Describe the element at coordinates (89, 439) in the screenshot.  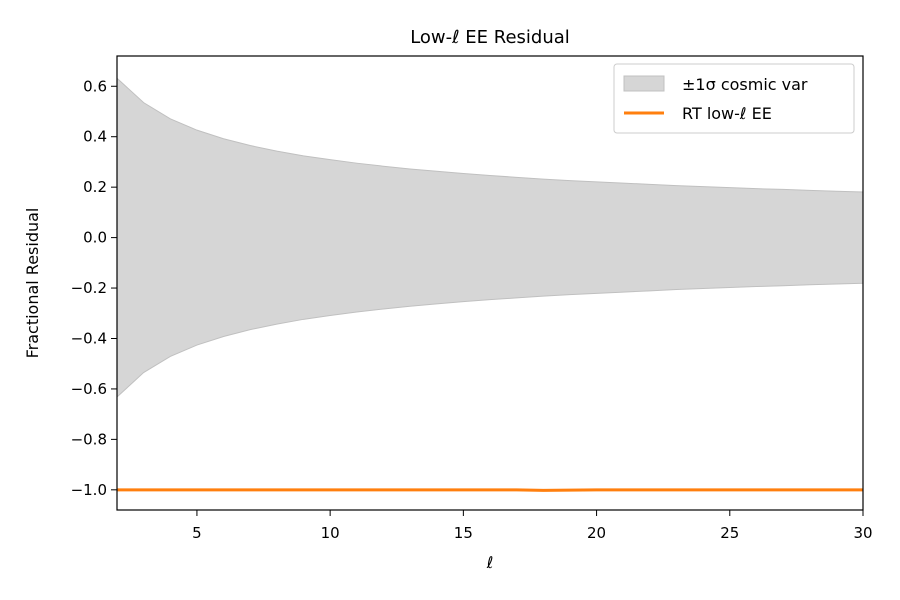
I see `y-tick-label: −0.8` at that location.